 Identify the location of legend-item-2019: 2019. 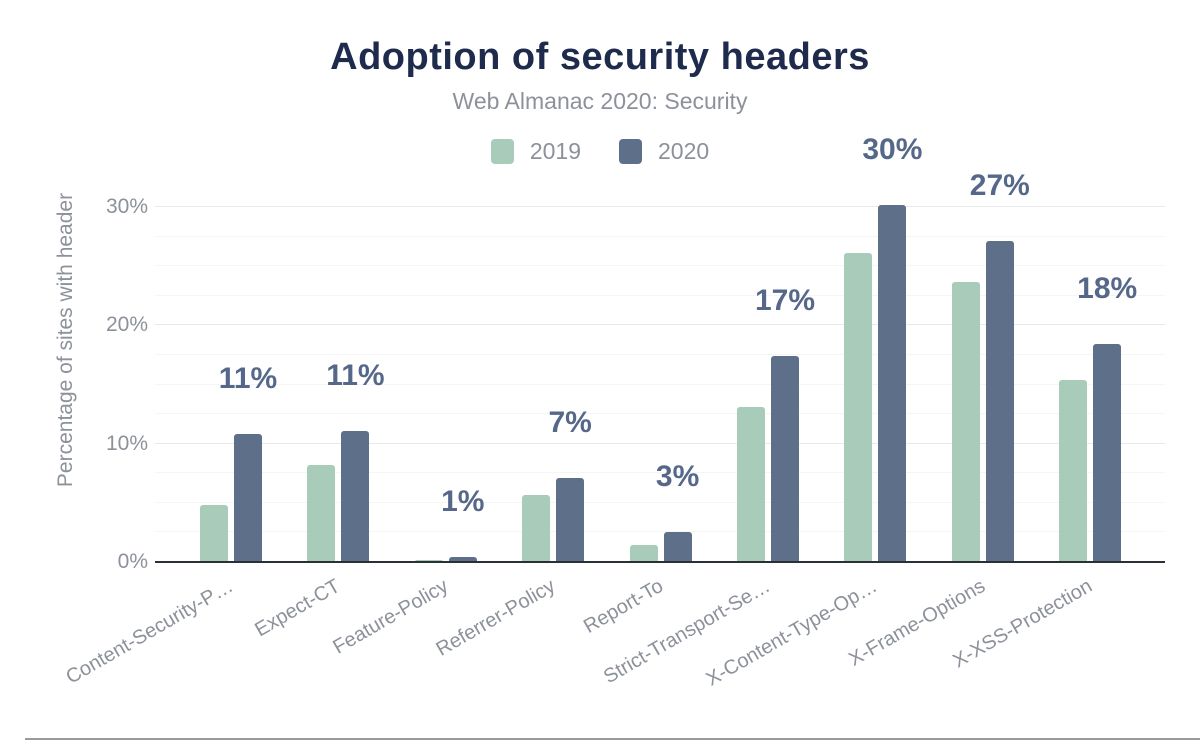
(535, 151).